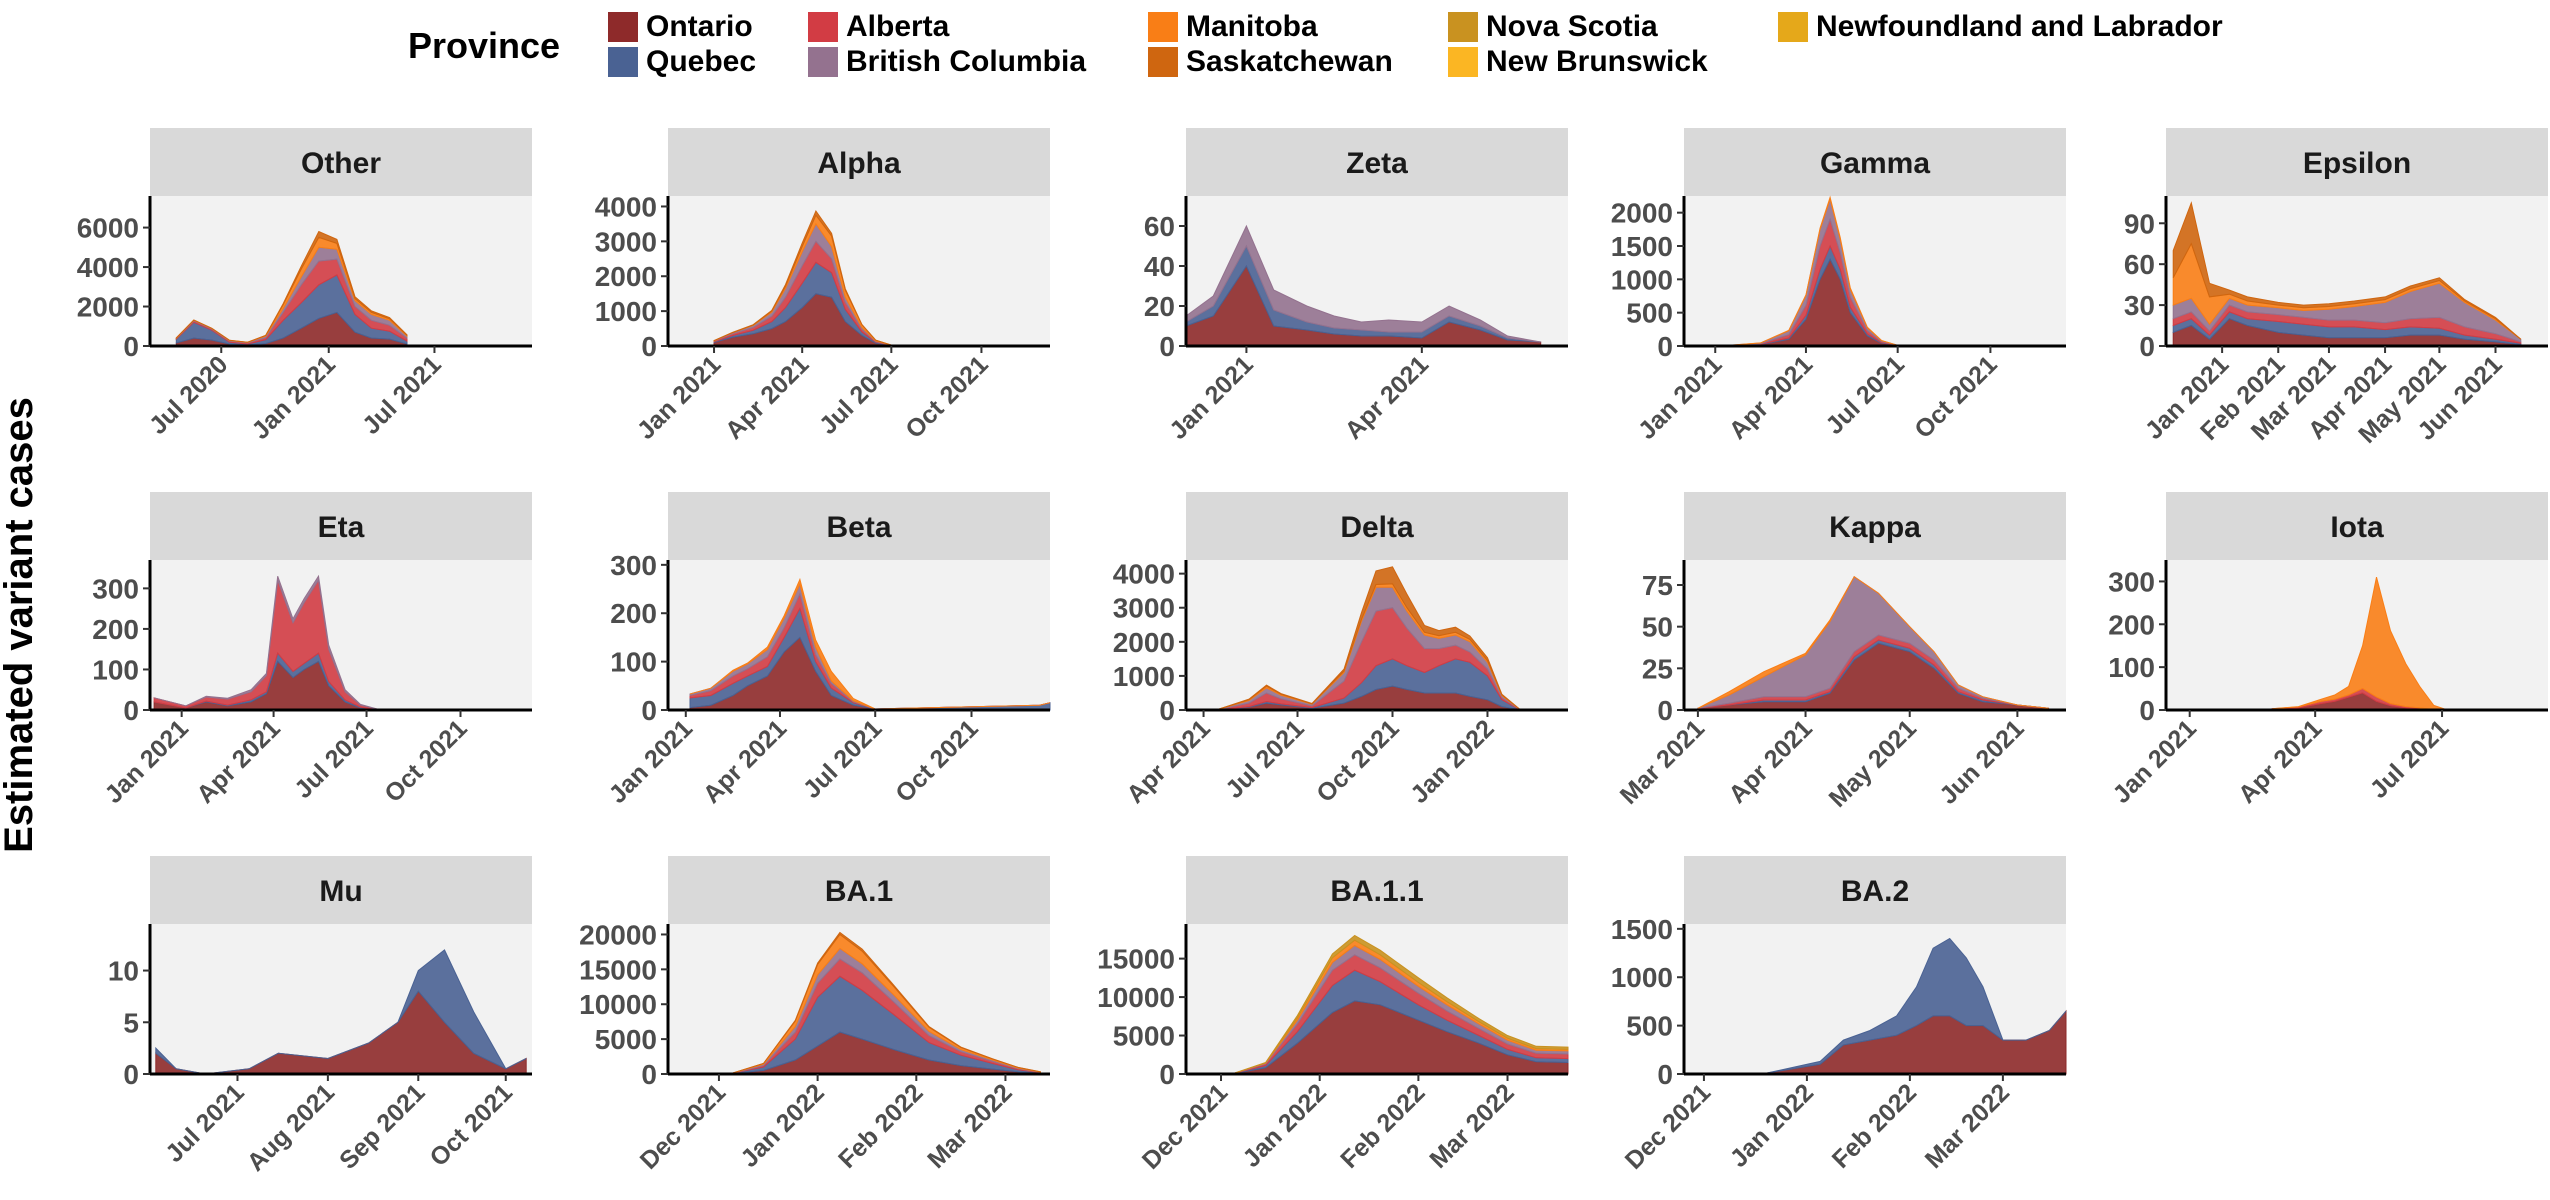  I want to click on legend-swatch-manitoba, so click(1163, 27).